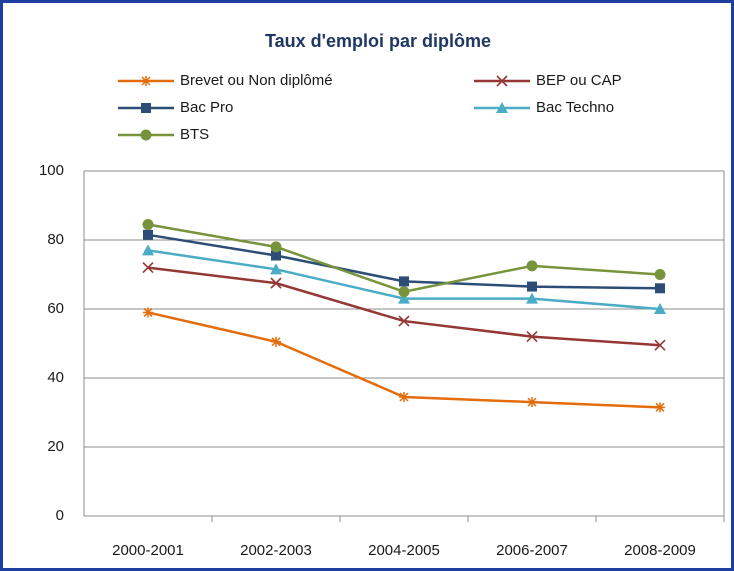  What do you see at coordinates (660, 550) in the screenshot?
I see `x-tick-label: 2008-2009` at bounding box center [660, 550].